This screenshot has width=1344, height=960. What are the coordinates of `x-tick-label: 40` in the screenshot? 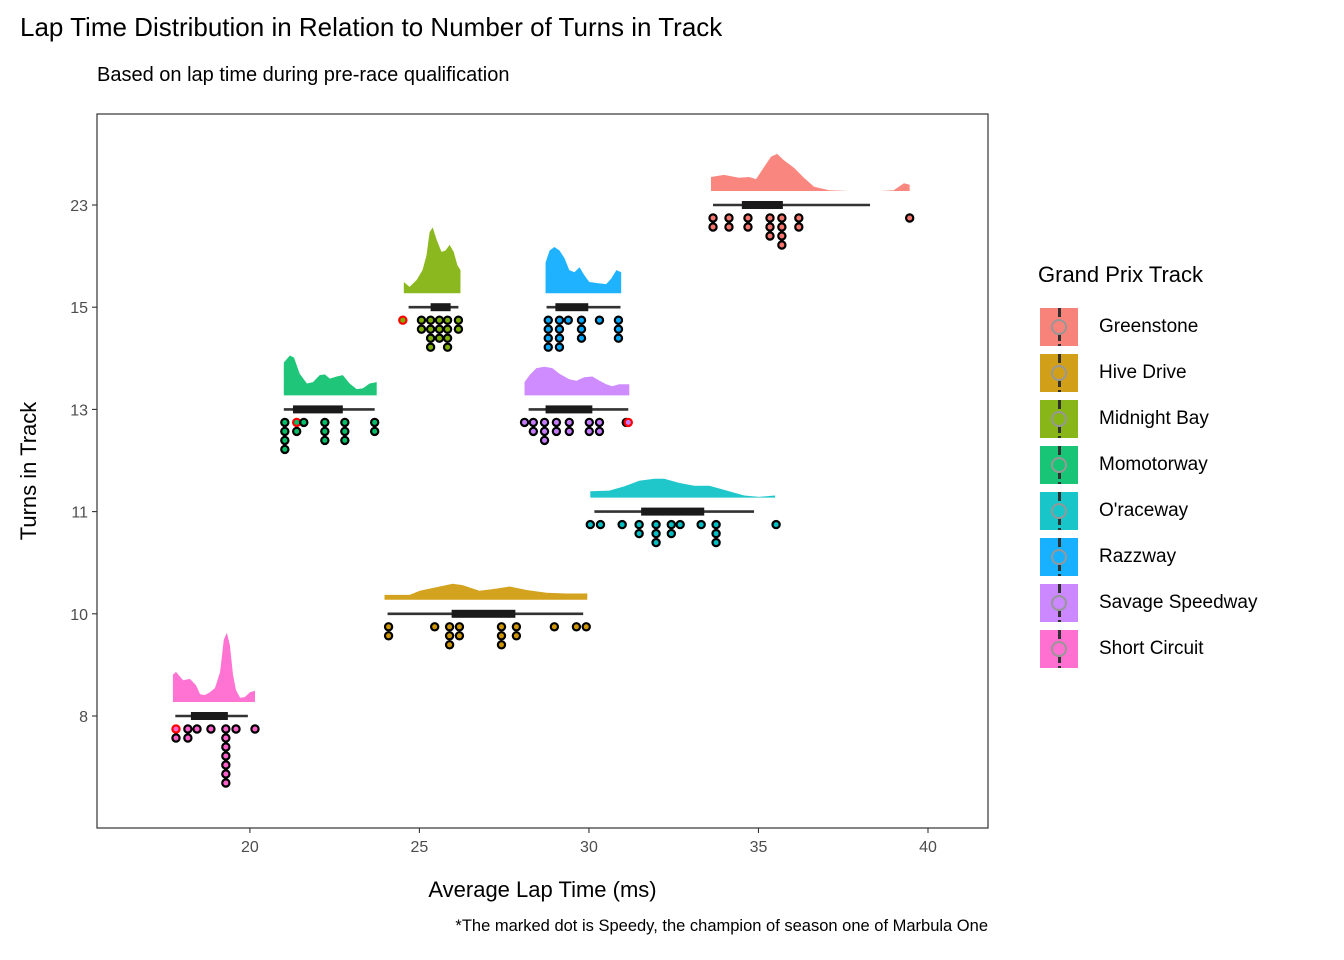 It's located at (928, 847).